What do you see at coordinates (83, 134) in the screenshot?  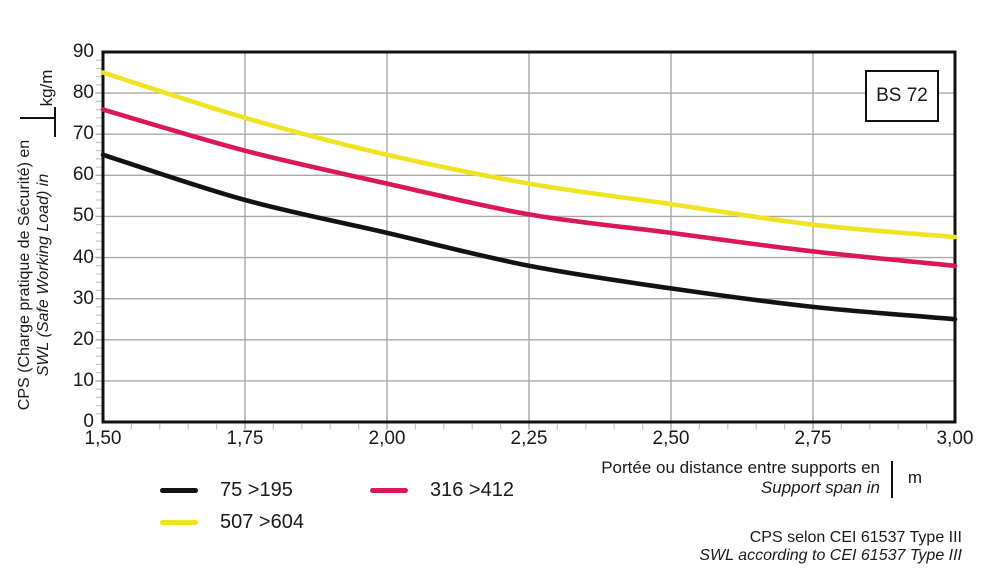 I see `y-tick-label: 70` at bounding box center [83, 134].